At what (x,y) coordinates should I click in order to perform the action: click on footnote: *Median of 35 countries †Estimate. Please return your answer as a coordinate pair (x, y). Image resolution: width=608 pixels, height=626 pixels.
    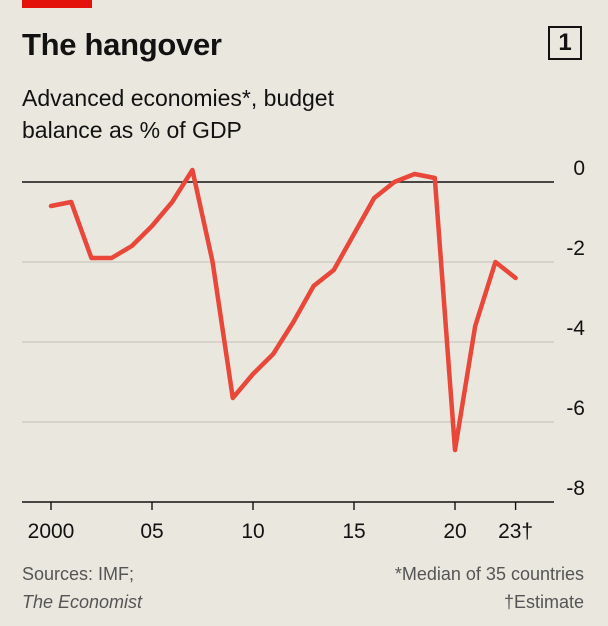
    Looking at the image, I should click on (489, 588).